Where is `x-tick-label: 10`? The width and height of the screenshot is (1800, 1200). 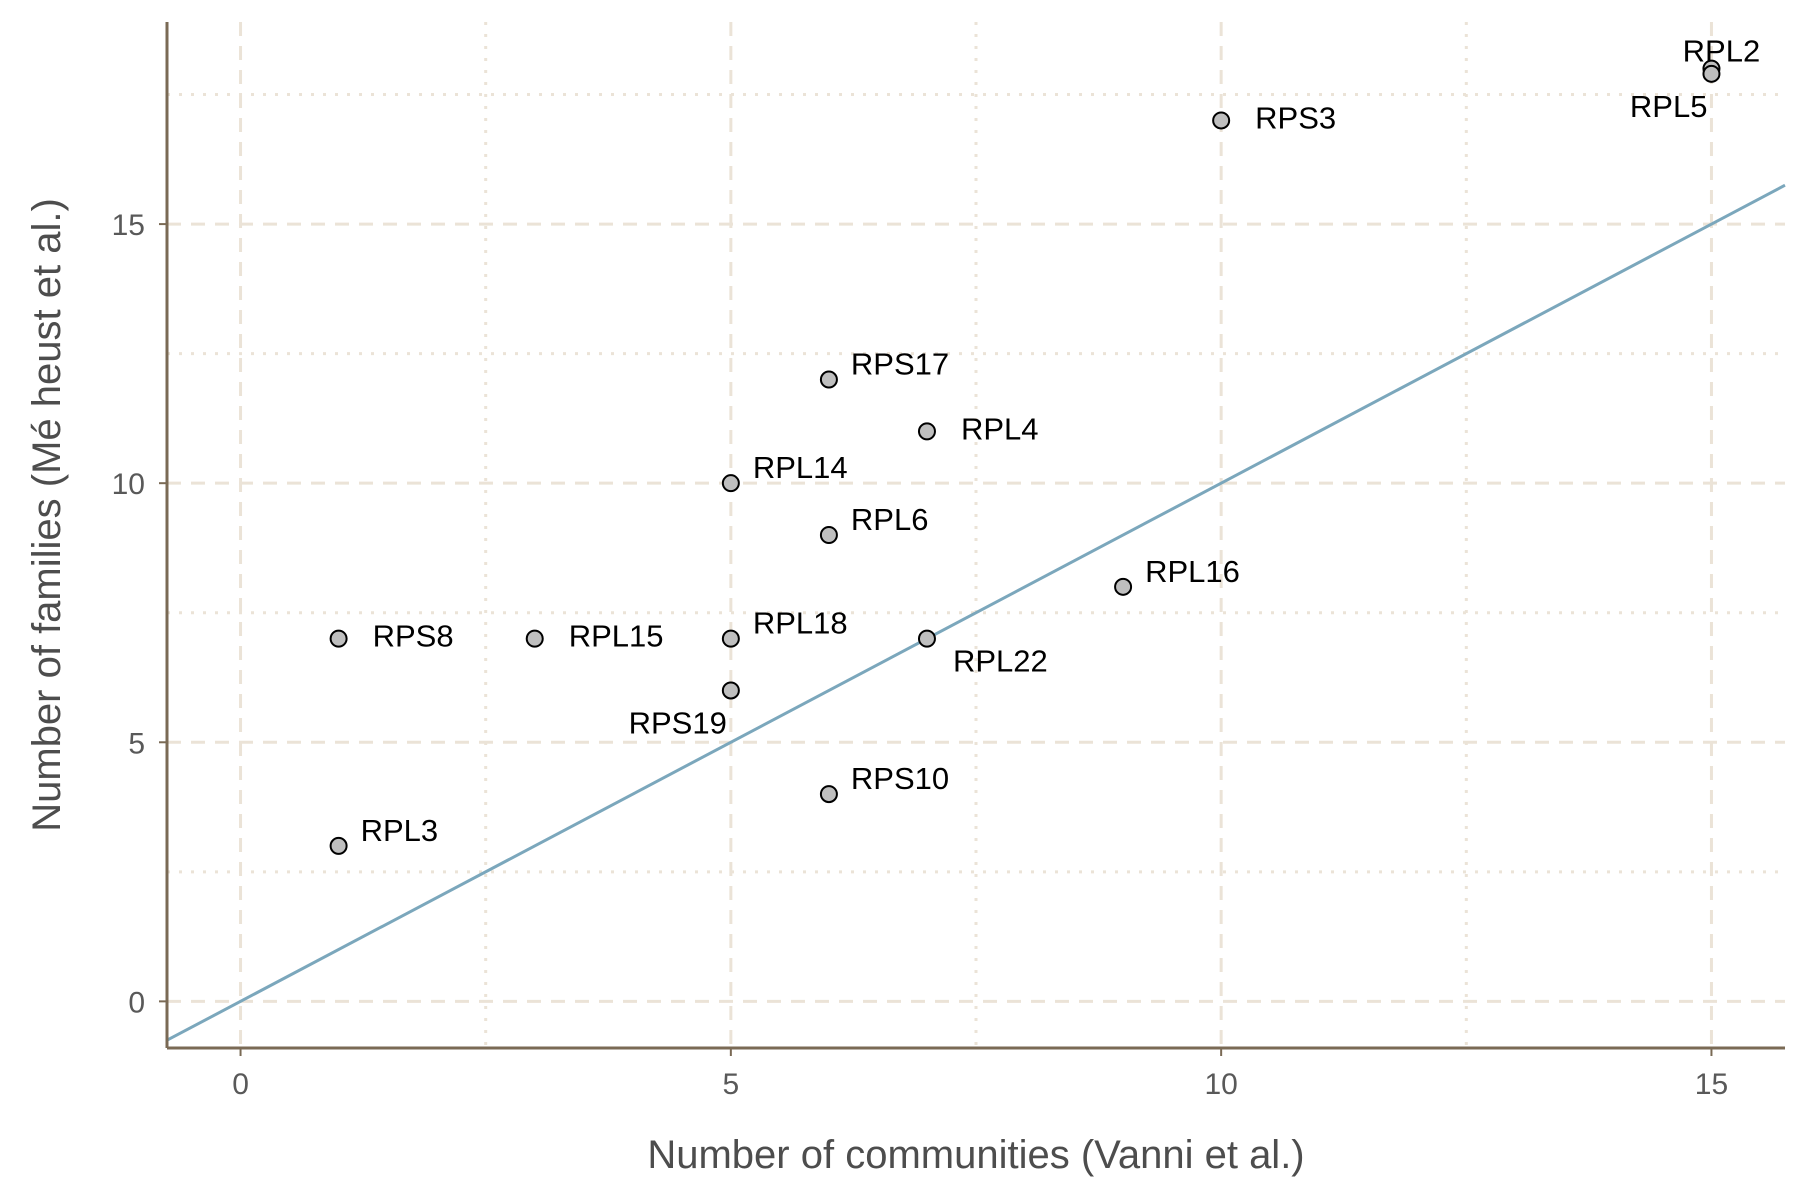 x-tick-label: 10 is located at coordinates (1220, 1084).